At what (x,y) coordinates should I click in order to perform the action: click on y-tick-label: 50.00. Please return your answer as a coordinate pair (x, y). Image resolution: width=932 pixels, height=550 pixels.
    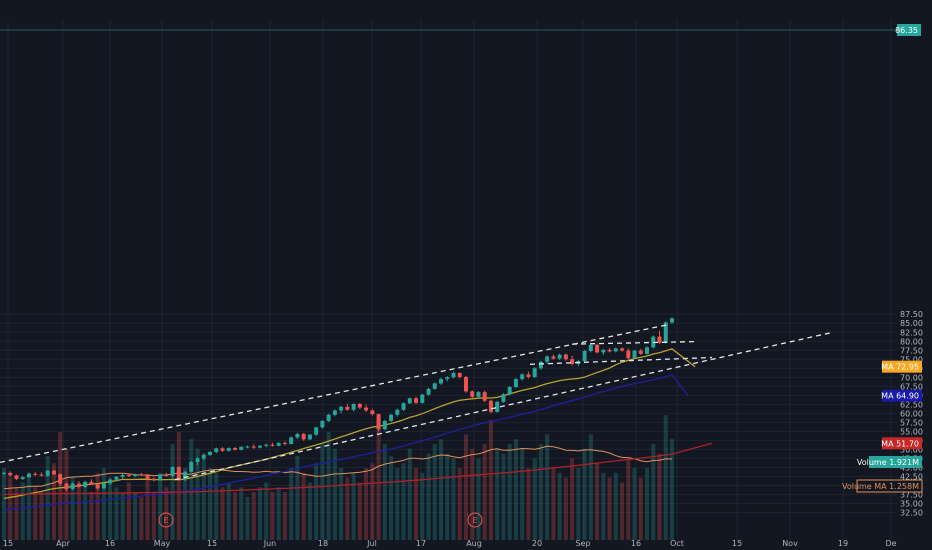
    Looking at the image, I should click on (911, 449).